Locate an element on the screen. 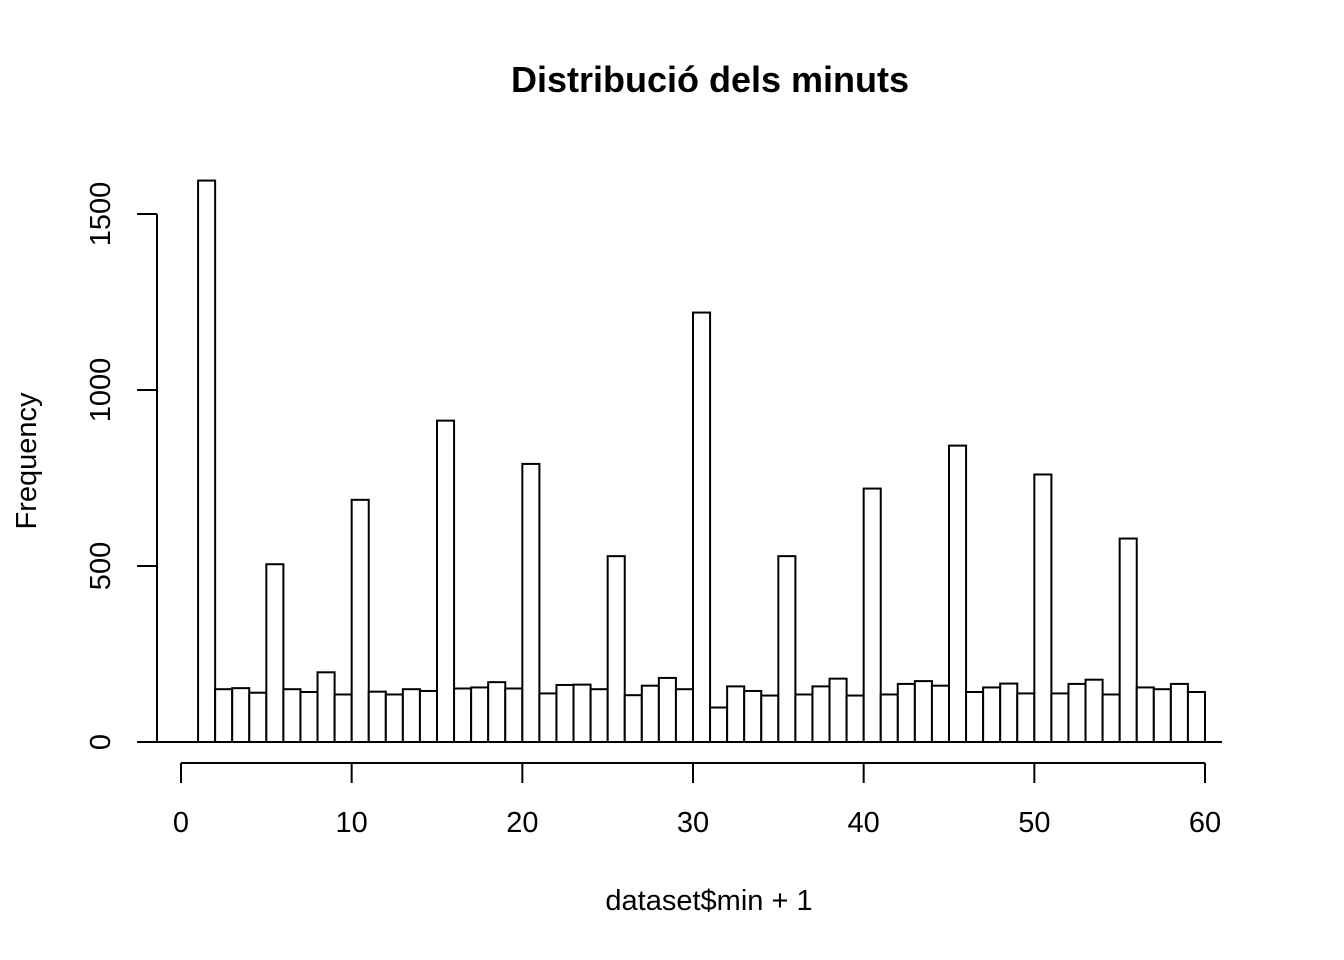 The width and height of the screenshot is (1344, 960). x-tick-label: 40 is located at coordinates (864, 823).